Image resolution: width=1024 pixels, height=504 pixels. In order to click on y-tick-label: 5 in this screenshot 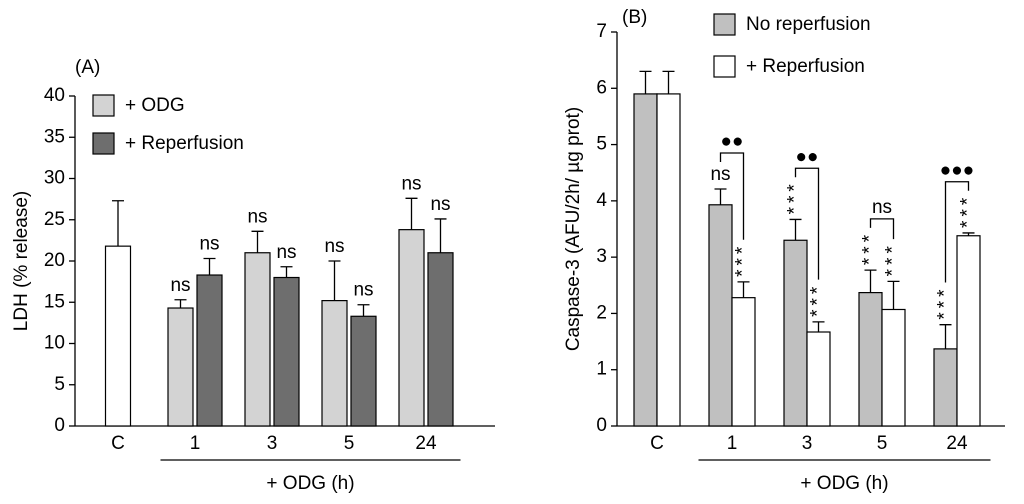, I will do `click(59, 384)`.